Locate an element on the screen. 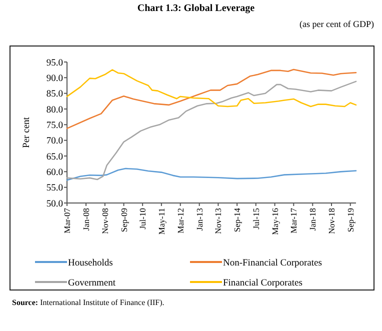 This screenshot has height=331, width=382. chart-title: Chart 1.3: Global Leverage is located at coordinates (196, 8).